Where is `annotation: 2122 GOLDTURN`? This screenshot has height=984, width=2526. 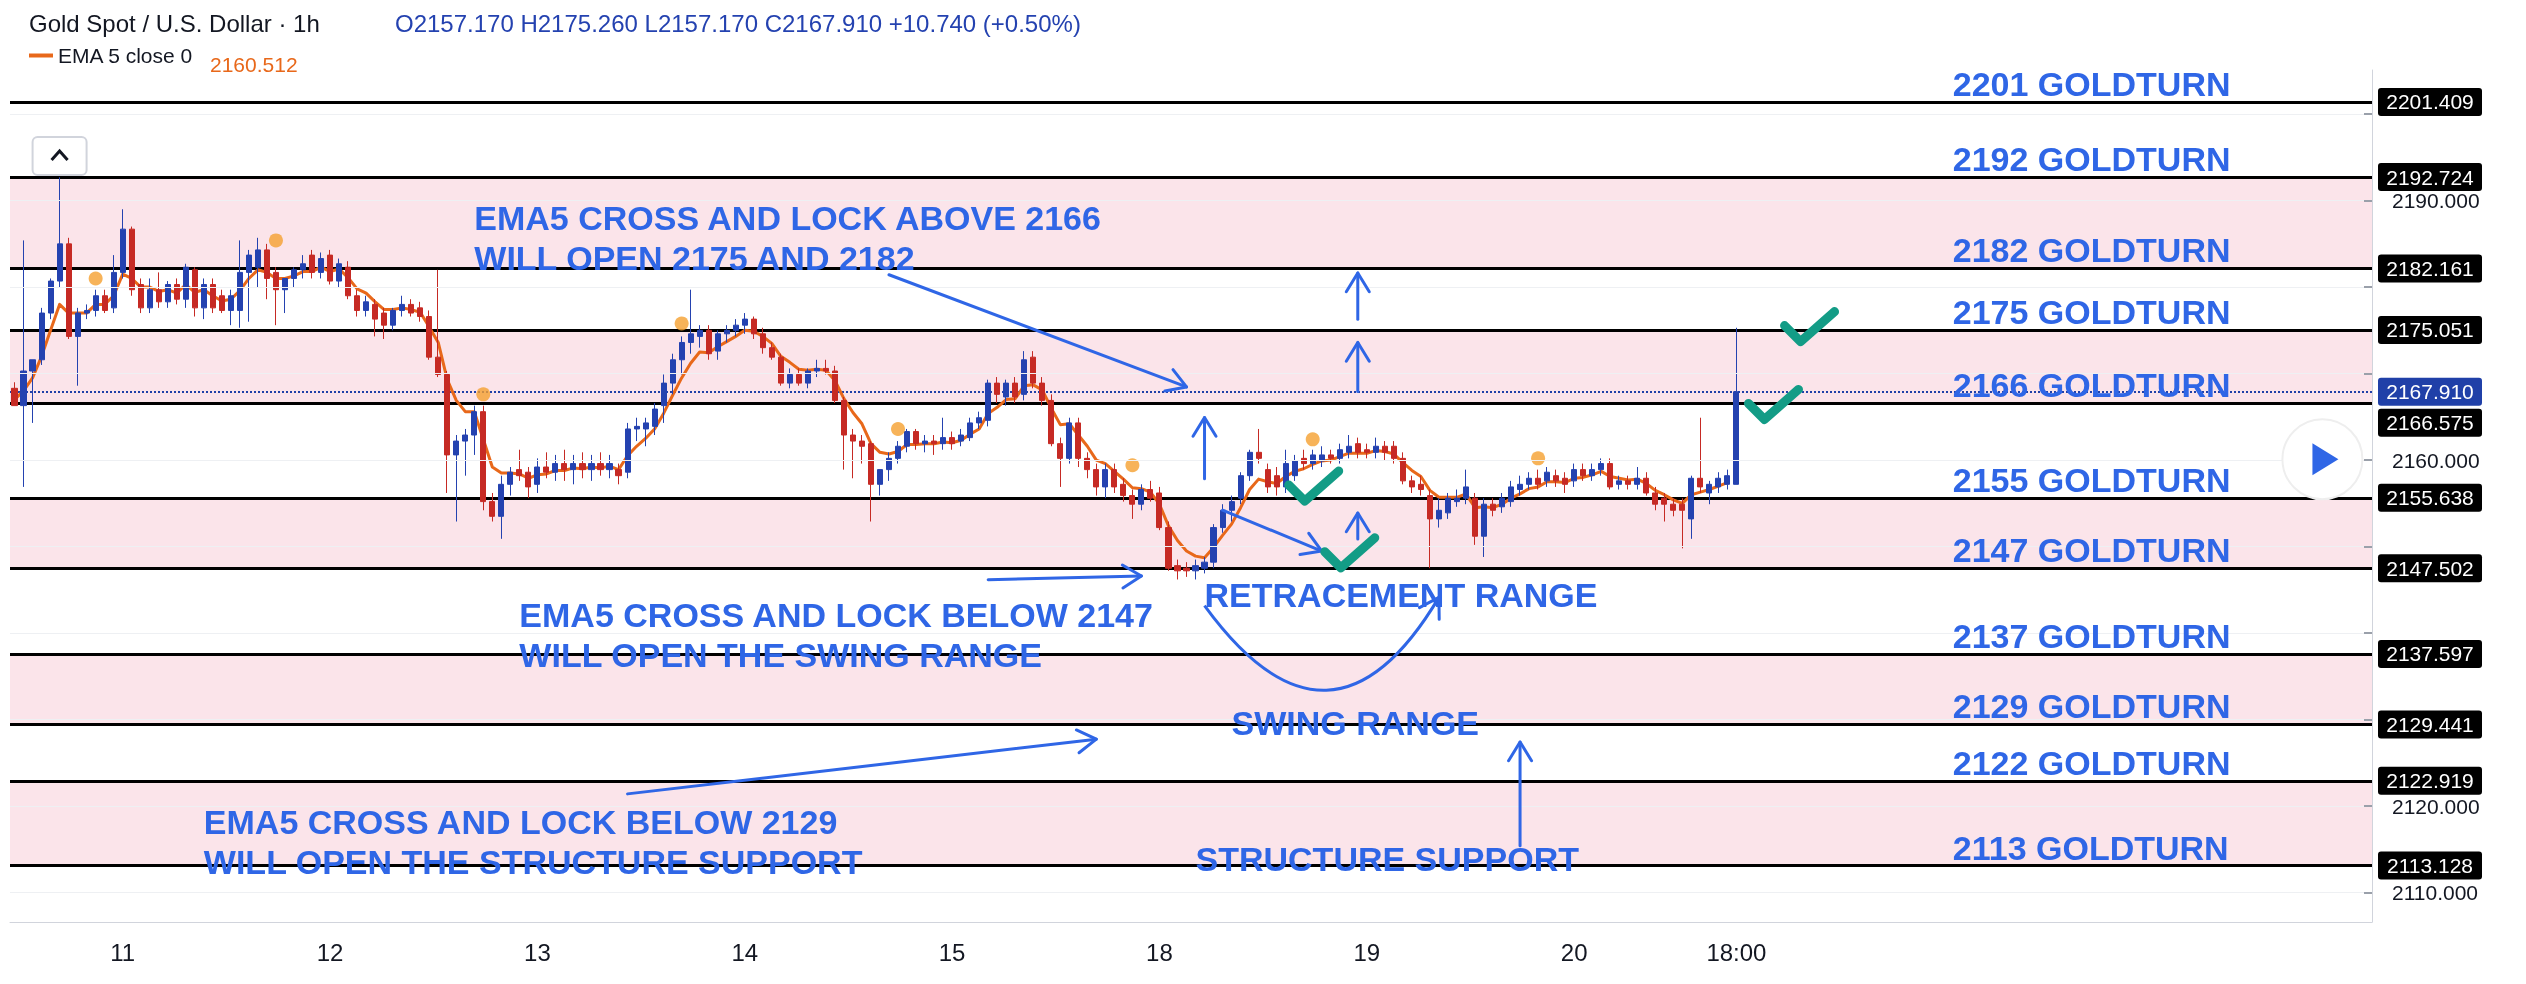 annotation: 2122 GOLDTURN is located at coordinates (2091, 762).